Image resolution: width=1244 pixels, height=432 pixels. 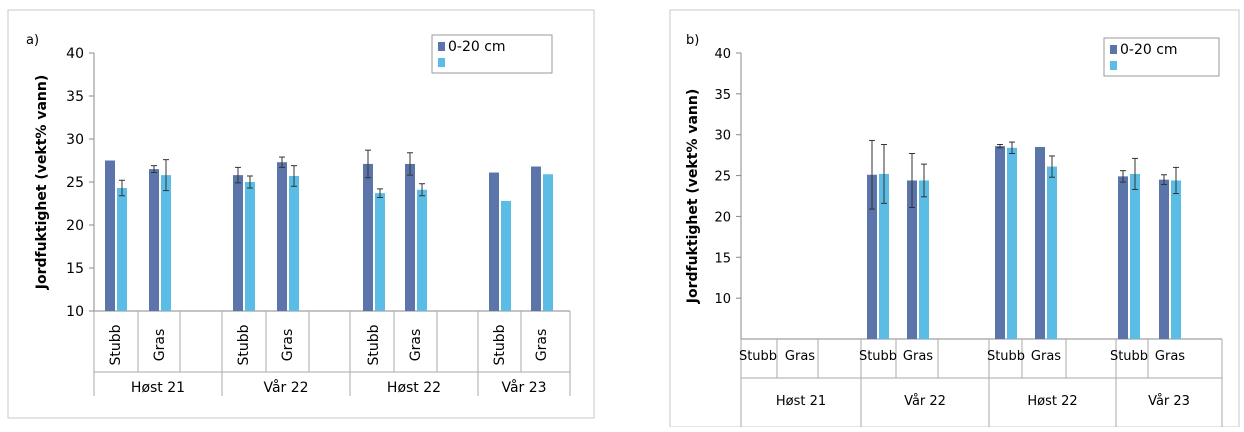 I want to click on panel-label: b), so click(x=692, y=40).